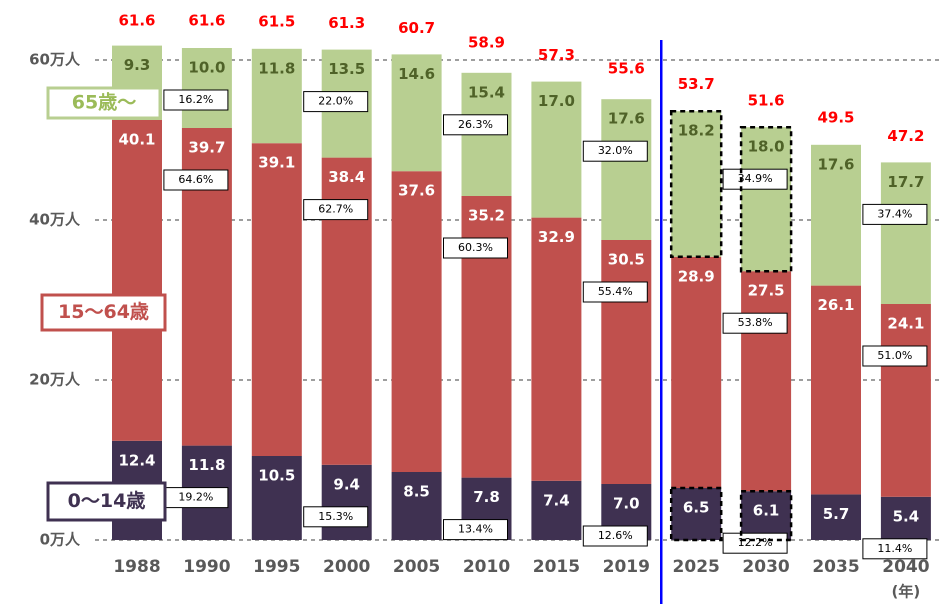  I want to click on value-label: 35.2, so click(486, 216).